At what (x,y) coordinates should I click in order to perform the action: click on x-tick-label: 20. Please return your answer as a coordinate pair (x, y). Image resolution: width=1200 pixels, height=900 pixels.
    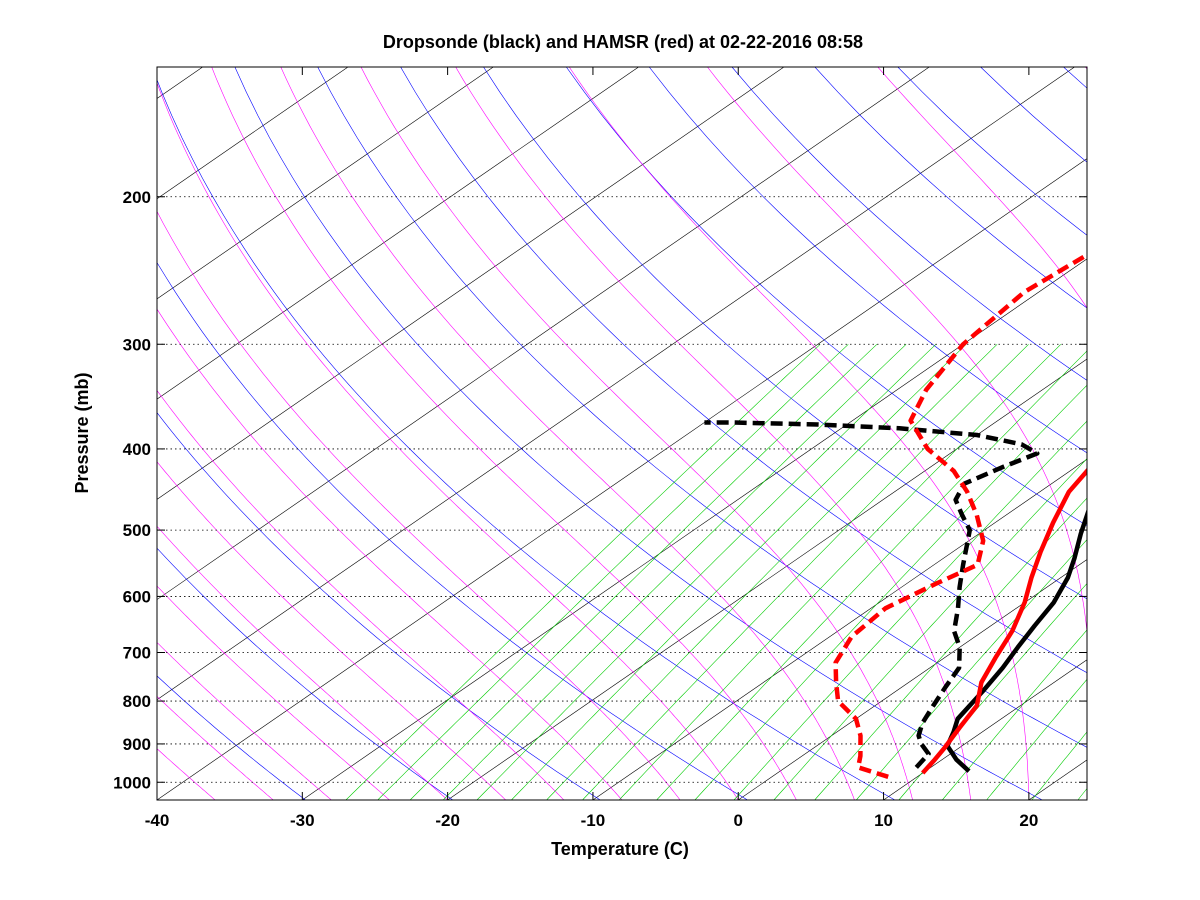
    Looking at the image, I should click on (1028, 820).